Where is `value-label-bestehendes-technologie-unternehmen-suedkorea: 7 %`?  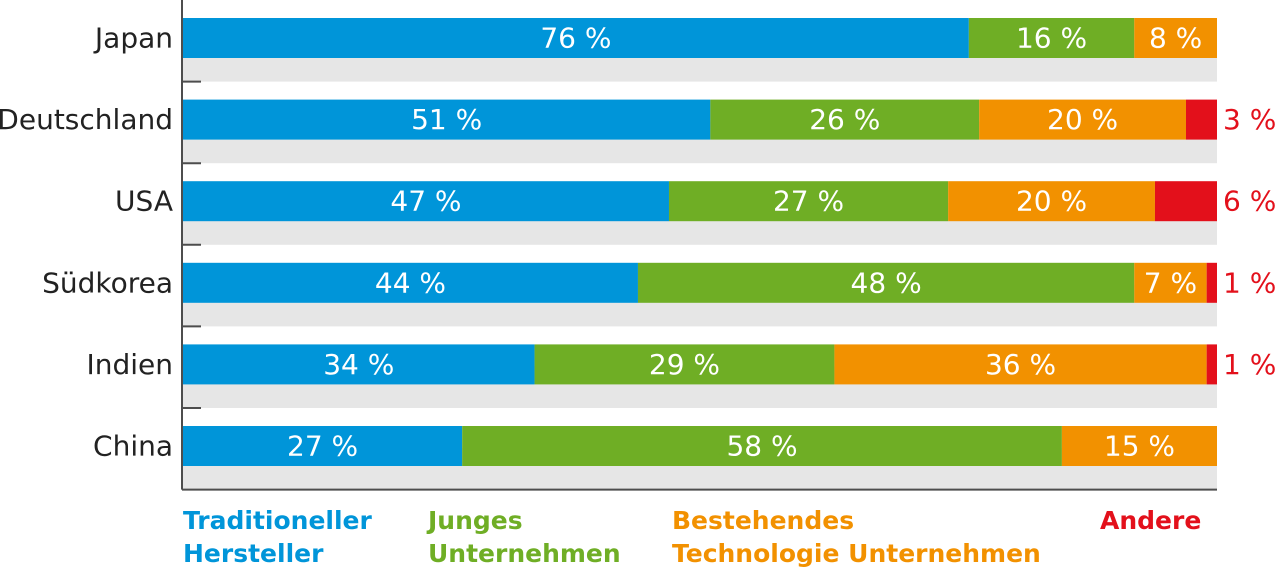
value-label-bestehendes-technologie-unternehmen-suedkorea: 7 % is located at coordinates (1170, 282).